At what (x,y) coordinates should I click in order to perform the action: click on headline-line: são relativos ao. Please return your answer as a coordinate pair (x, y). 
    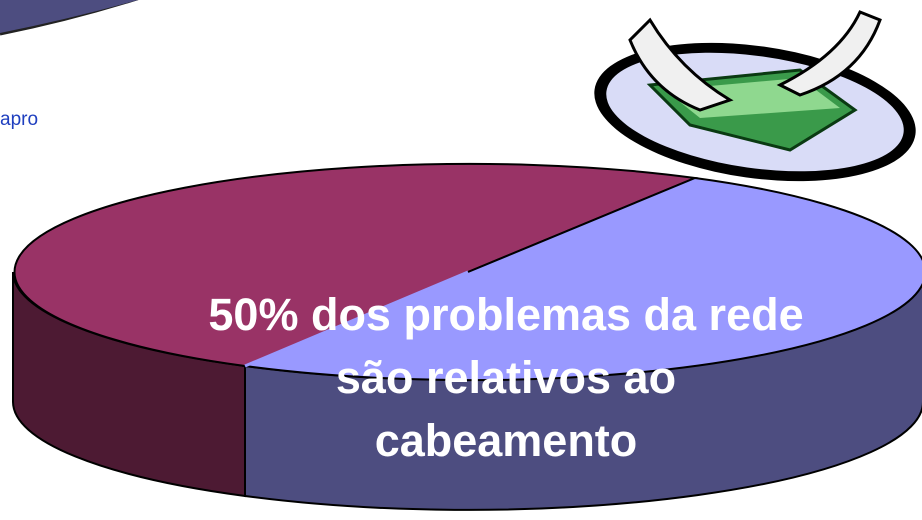
    Looking at the image, I should click on (506, 377).